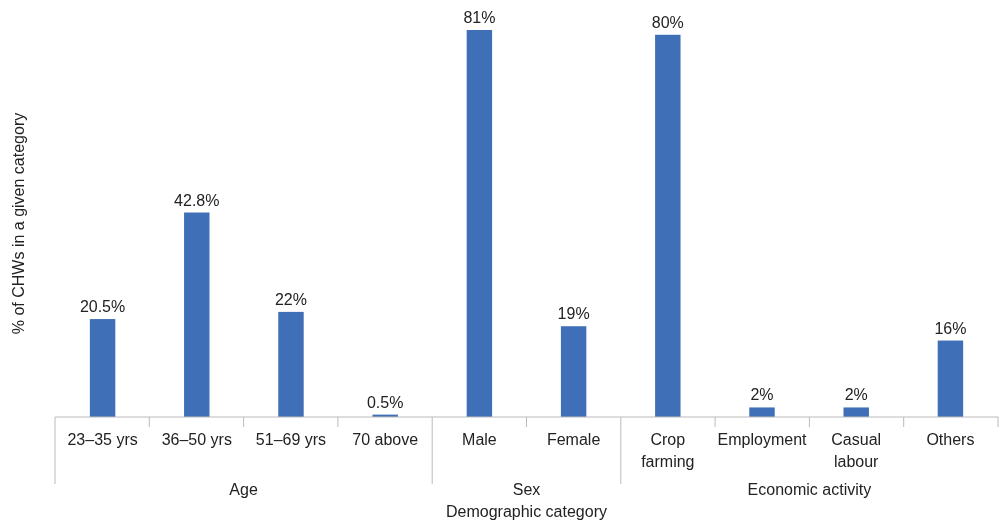 The width and height of the screenshot is (1003, 527). Describe the element at coordinates (102, 439) in the screenshot. I see `x-tick-label: 23–35 yrs` at that location.